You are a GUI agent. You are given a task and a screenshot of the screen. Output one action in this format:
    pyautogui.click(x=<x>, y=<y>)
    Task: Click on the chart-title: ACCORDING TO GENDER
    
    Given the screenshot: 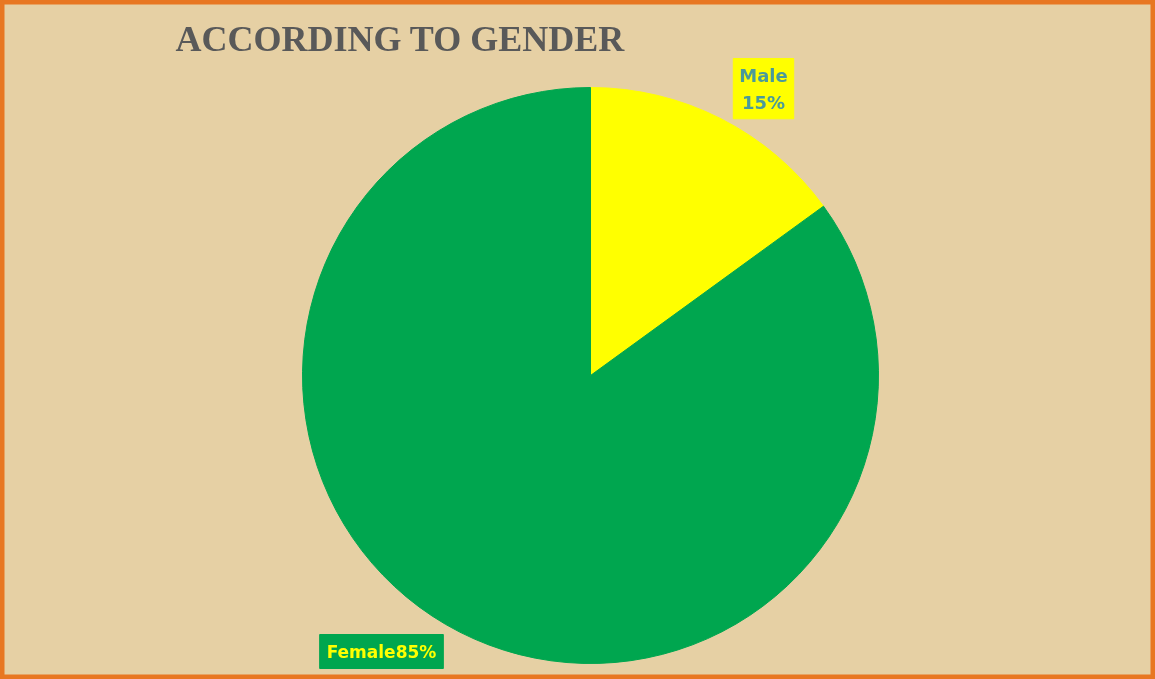 What is the action you would take?
    pyautogui.click(x=400, y=38)
    